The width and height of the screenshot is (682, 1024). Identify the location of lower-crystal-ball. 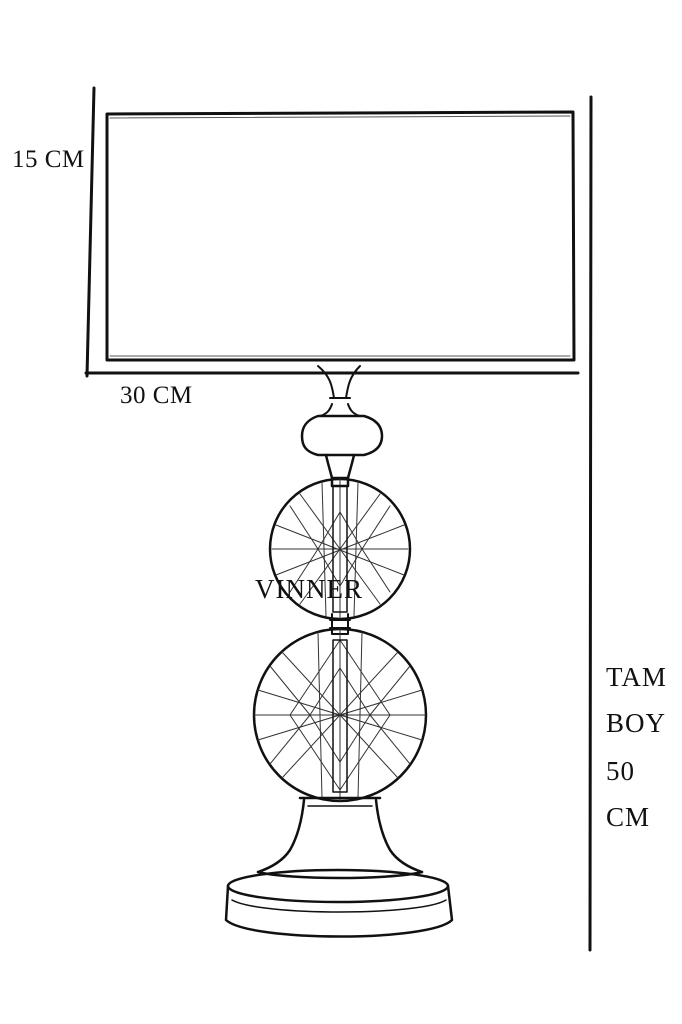
(340, 715).